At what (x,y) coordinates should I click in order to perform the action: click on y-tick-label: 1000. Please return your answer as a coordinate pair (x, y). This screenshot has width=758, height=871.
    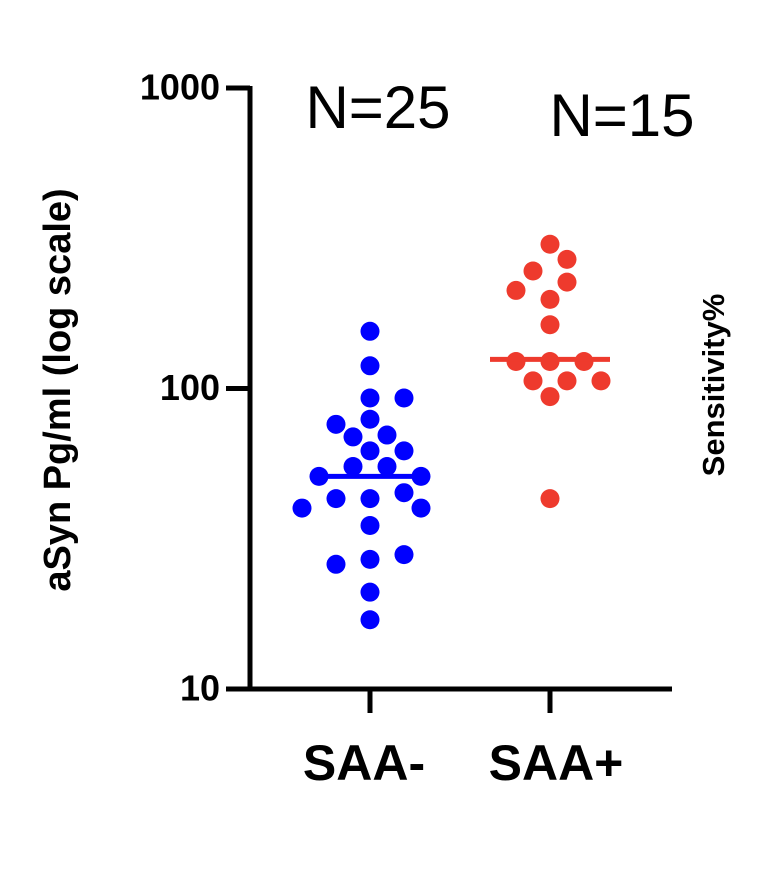
    Looking at the image, I should click on (180, 87).